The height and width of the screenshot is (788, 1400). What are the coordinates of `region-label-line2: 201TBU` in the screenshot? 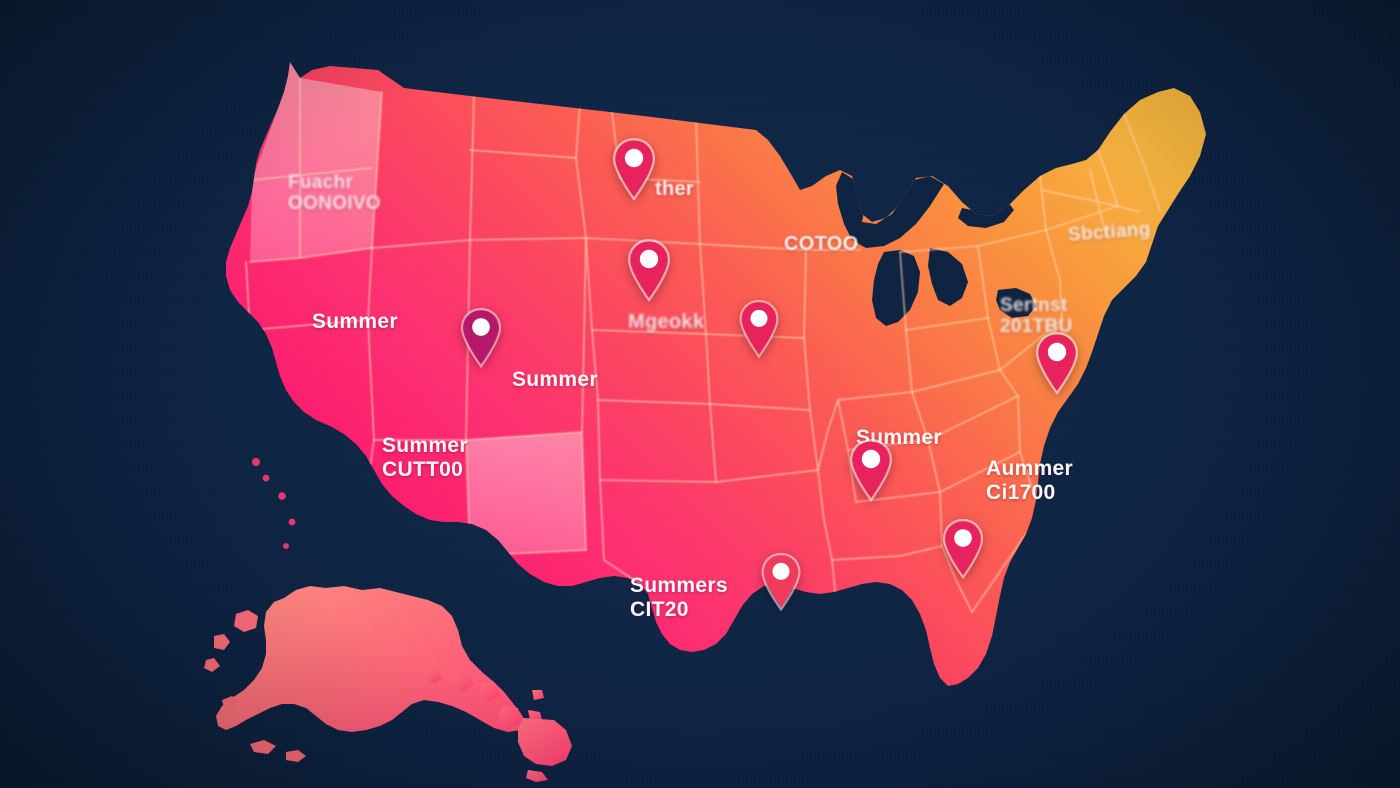 It's located at (1036, 327).